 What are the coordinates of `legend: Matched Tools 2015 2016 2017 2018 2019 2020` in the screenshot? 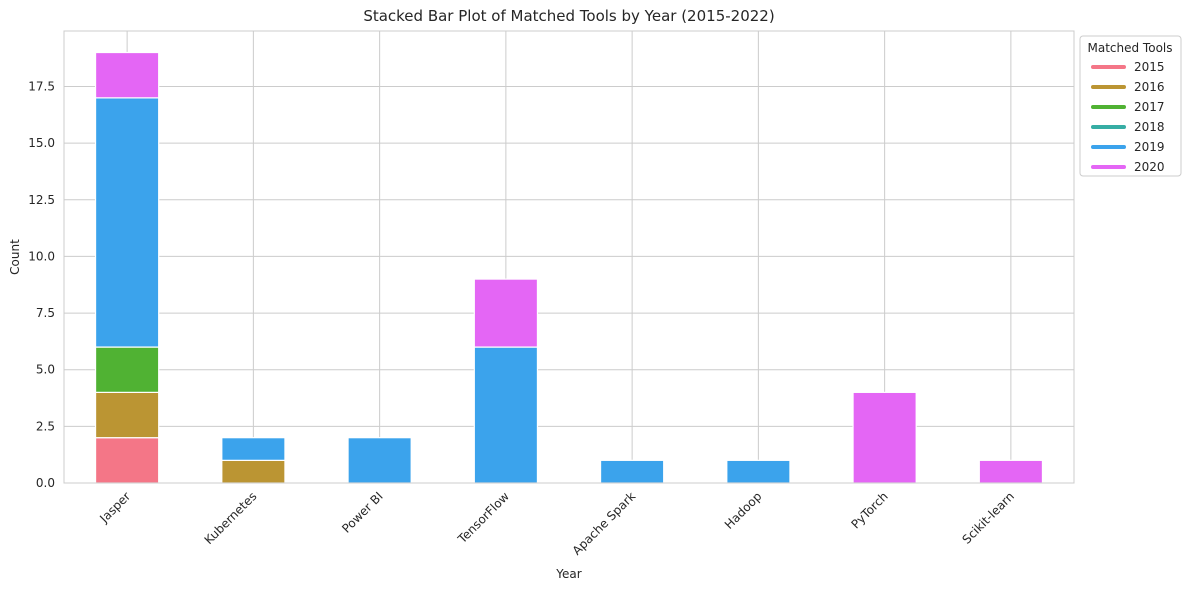 It's located at (1130, 106).